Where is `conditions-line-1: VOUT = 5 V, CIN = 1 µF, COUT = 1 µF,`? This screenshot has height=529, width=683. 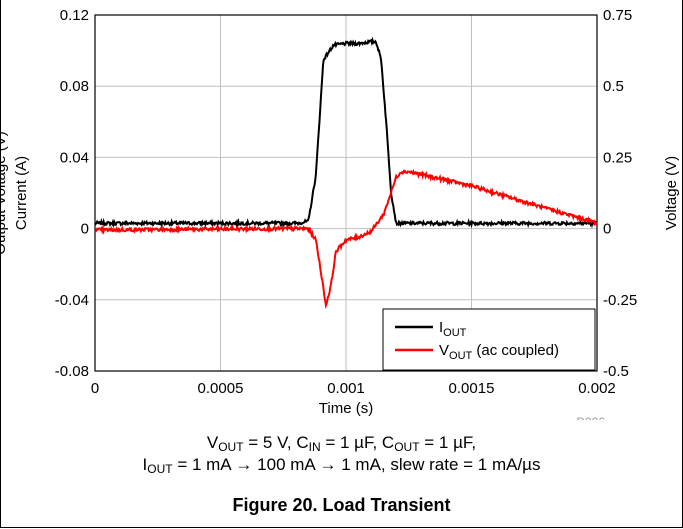 conditions-line-1: VOUT = 5 V, CIN = 1 µF, COUT = 1 µF, is located at coordinates (341, 443).